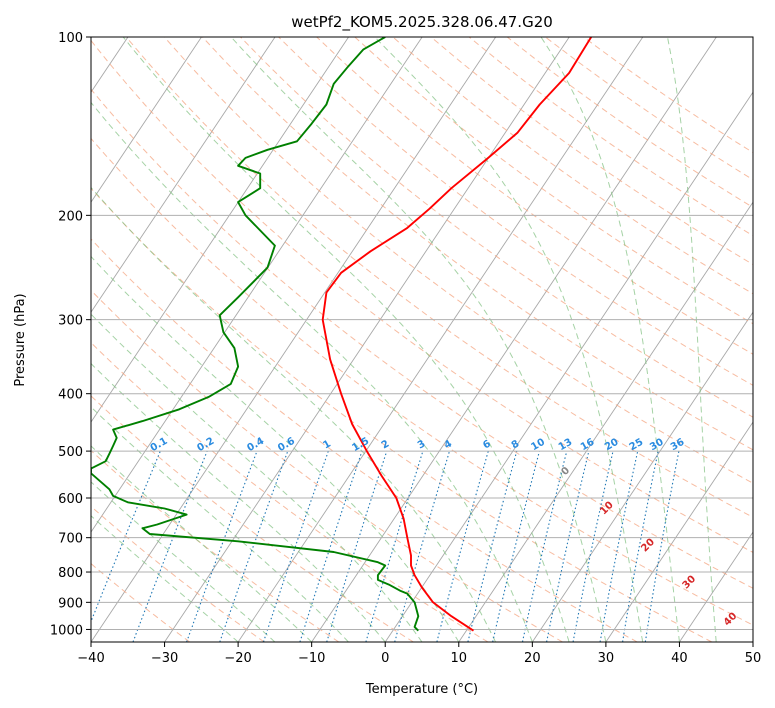 This screenshot has width=775, height=708. I want to click on chart-title: wetPf2_KOM5.2025.328.06.47.G20, so click(422, 22).